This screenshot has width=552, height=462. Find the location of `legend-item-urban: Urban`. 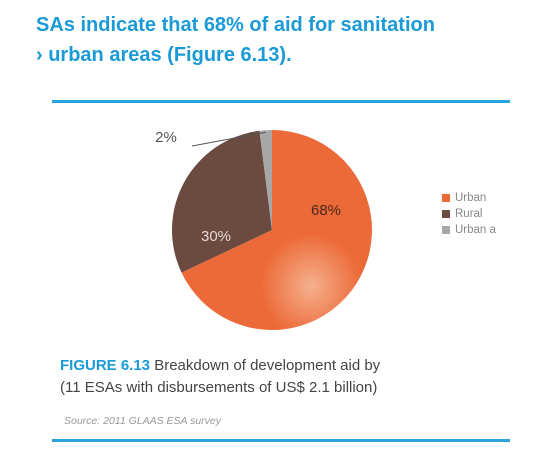

legend-item-urban: Urban is located at coordinates (497, 198).